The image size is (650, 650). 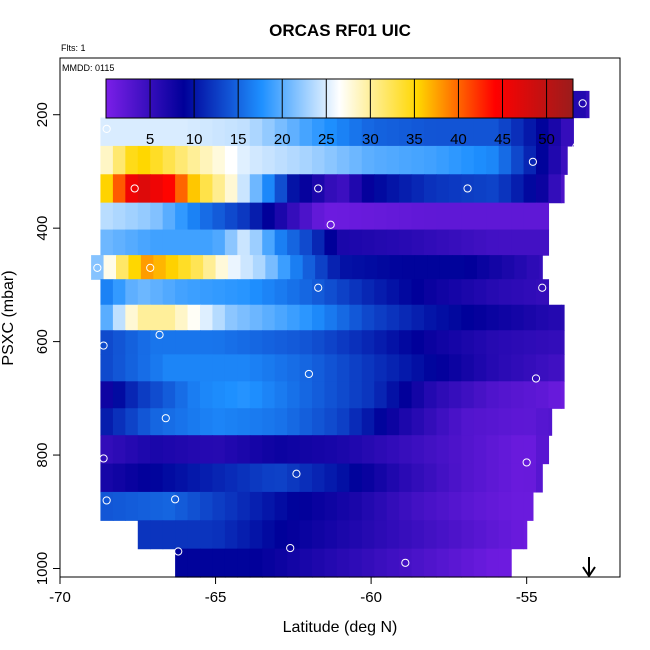 I want to click on colorbar-tick-label: 25, so click(x=326, y=139).